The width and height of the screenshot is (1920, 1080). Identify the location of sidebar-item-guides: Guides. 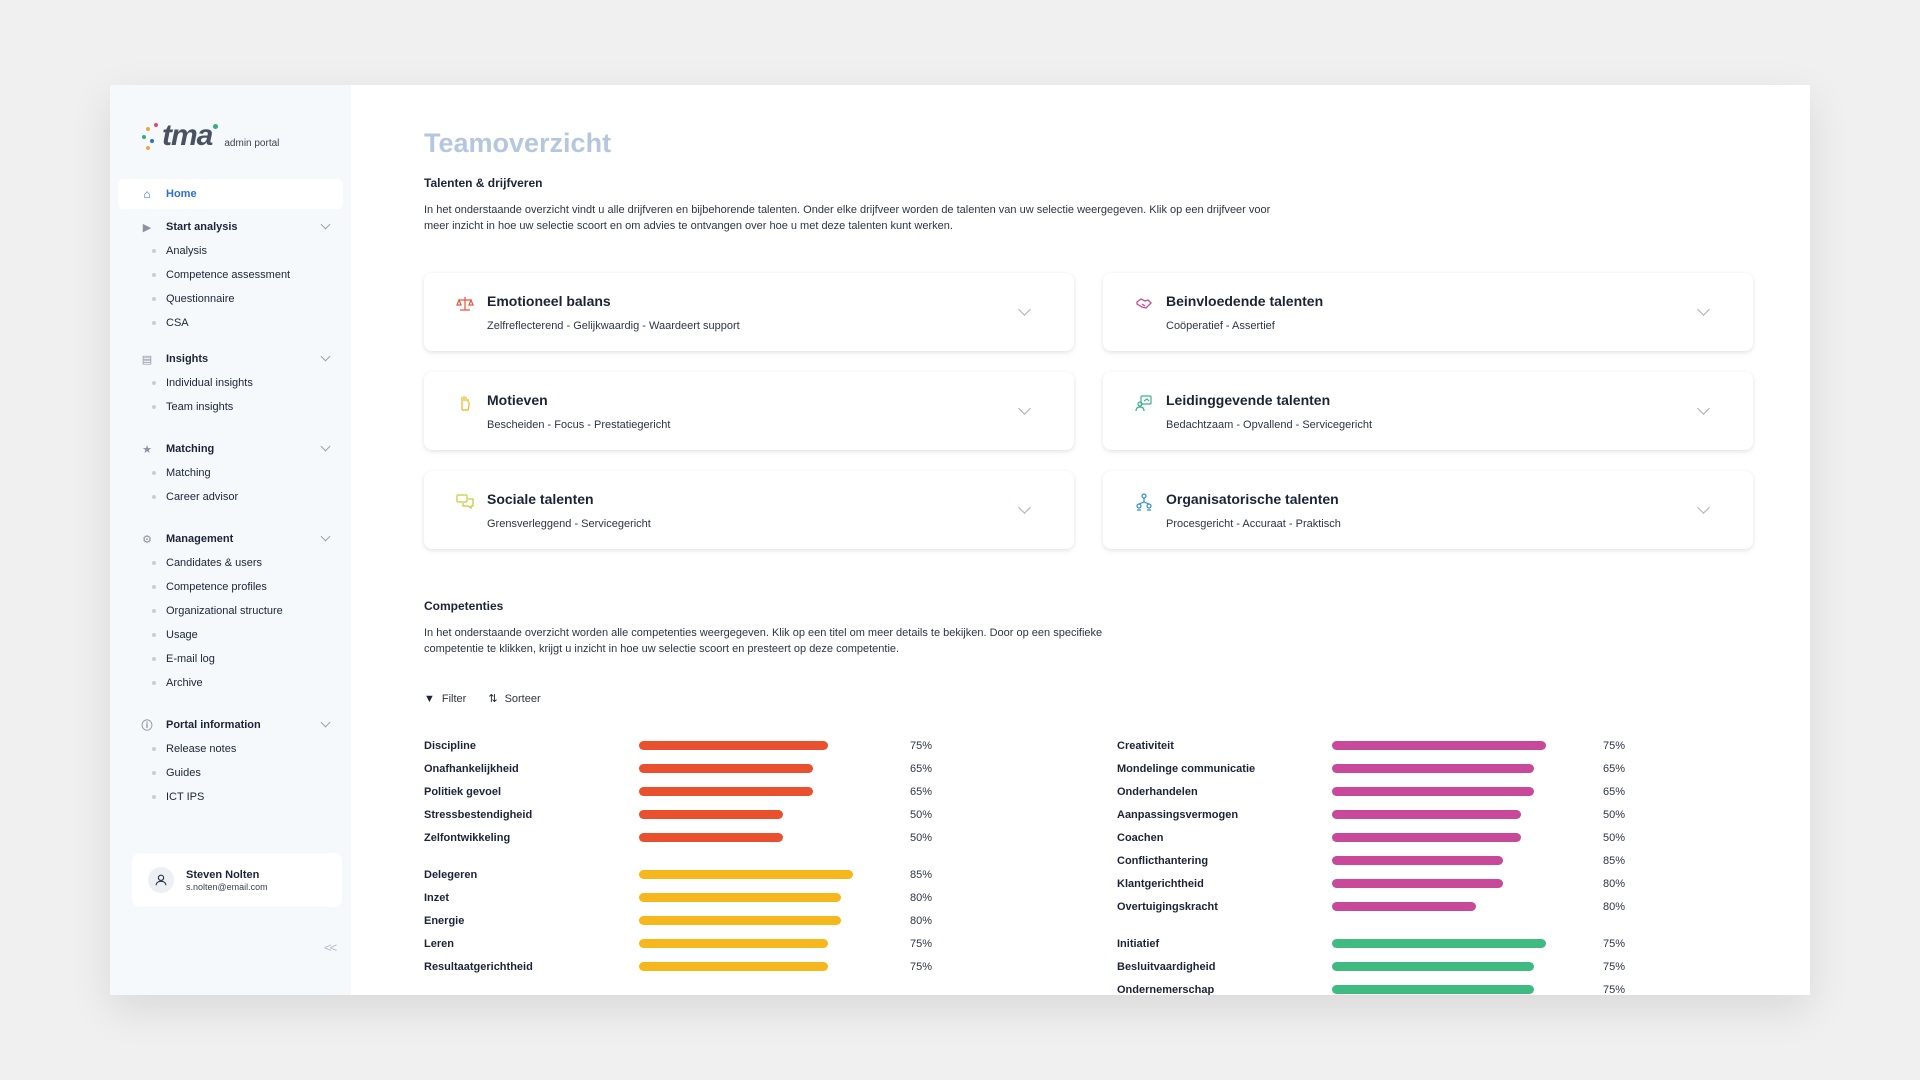
(230, 773).